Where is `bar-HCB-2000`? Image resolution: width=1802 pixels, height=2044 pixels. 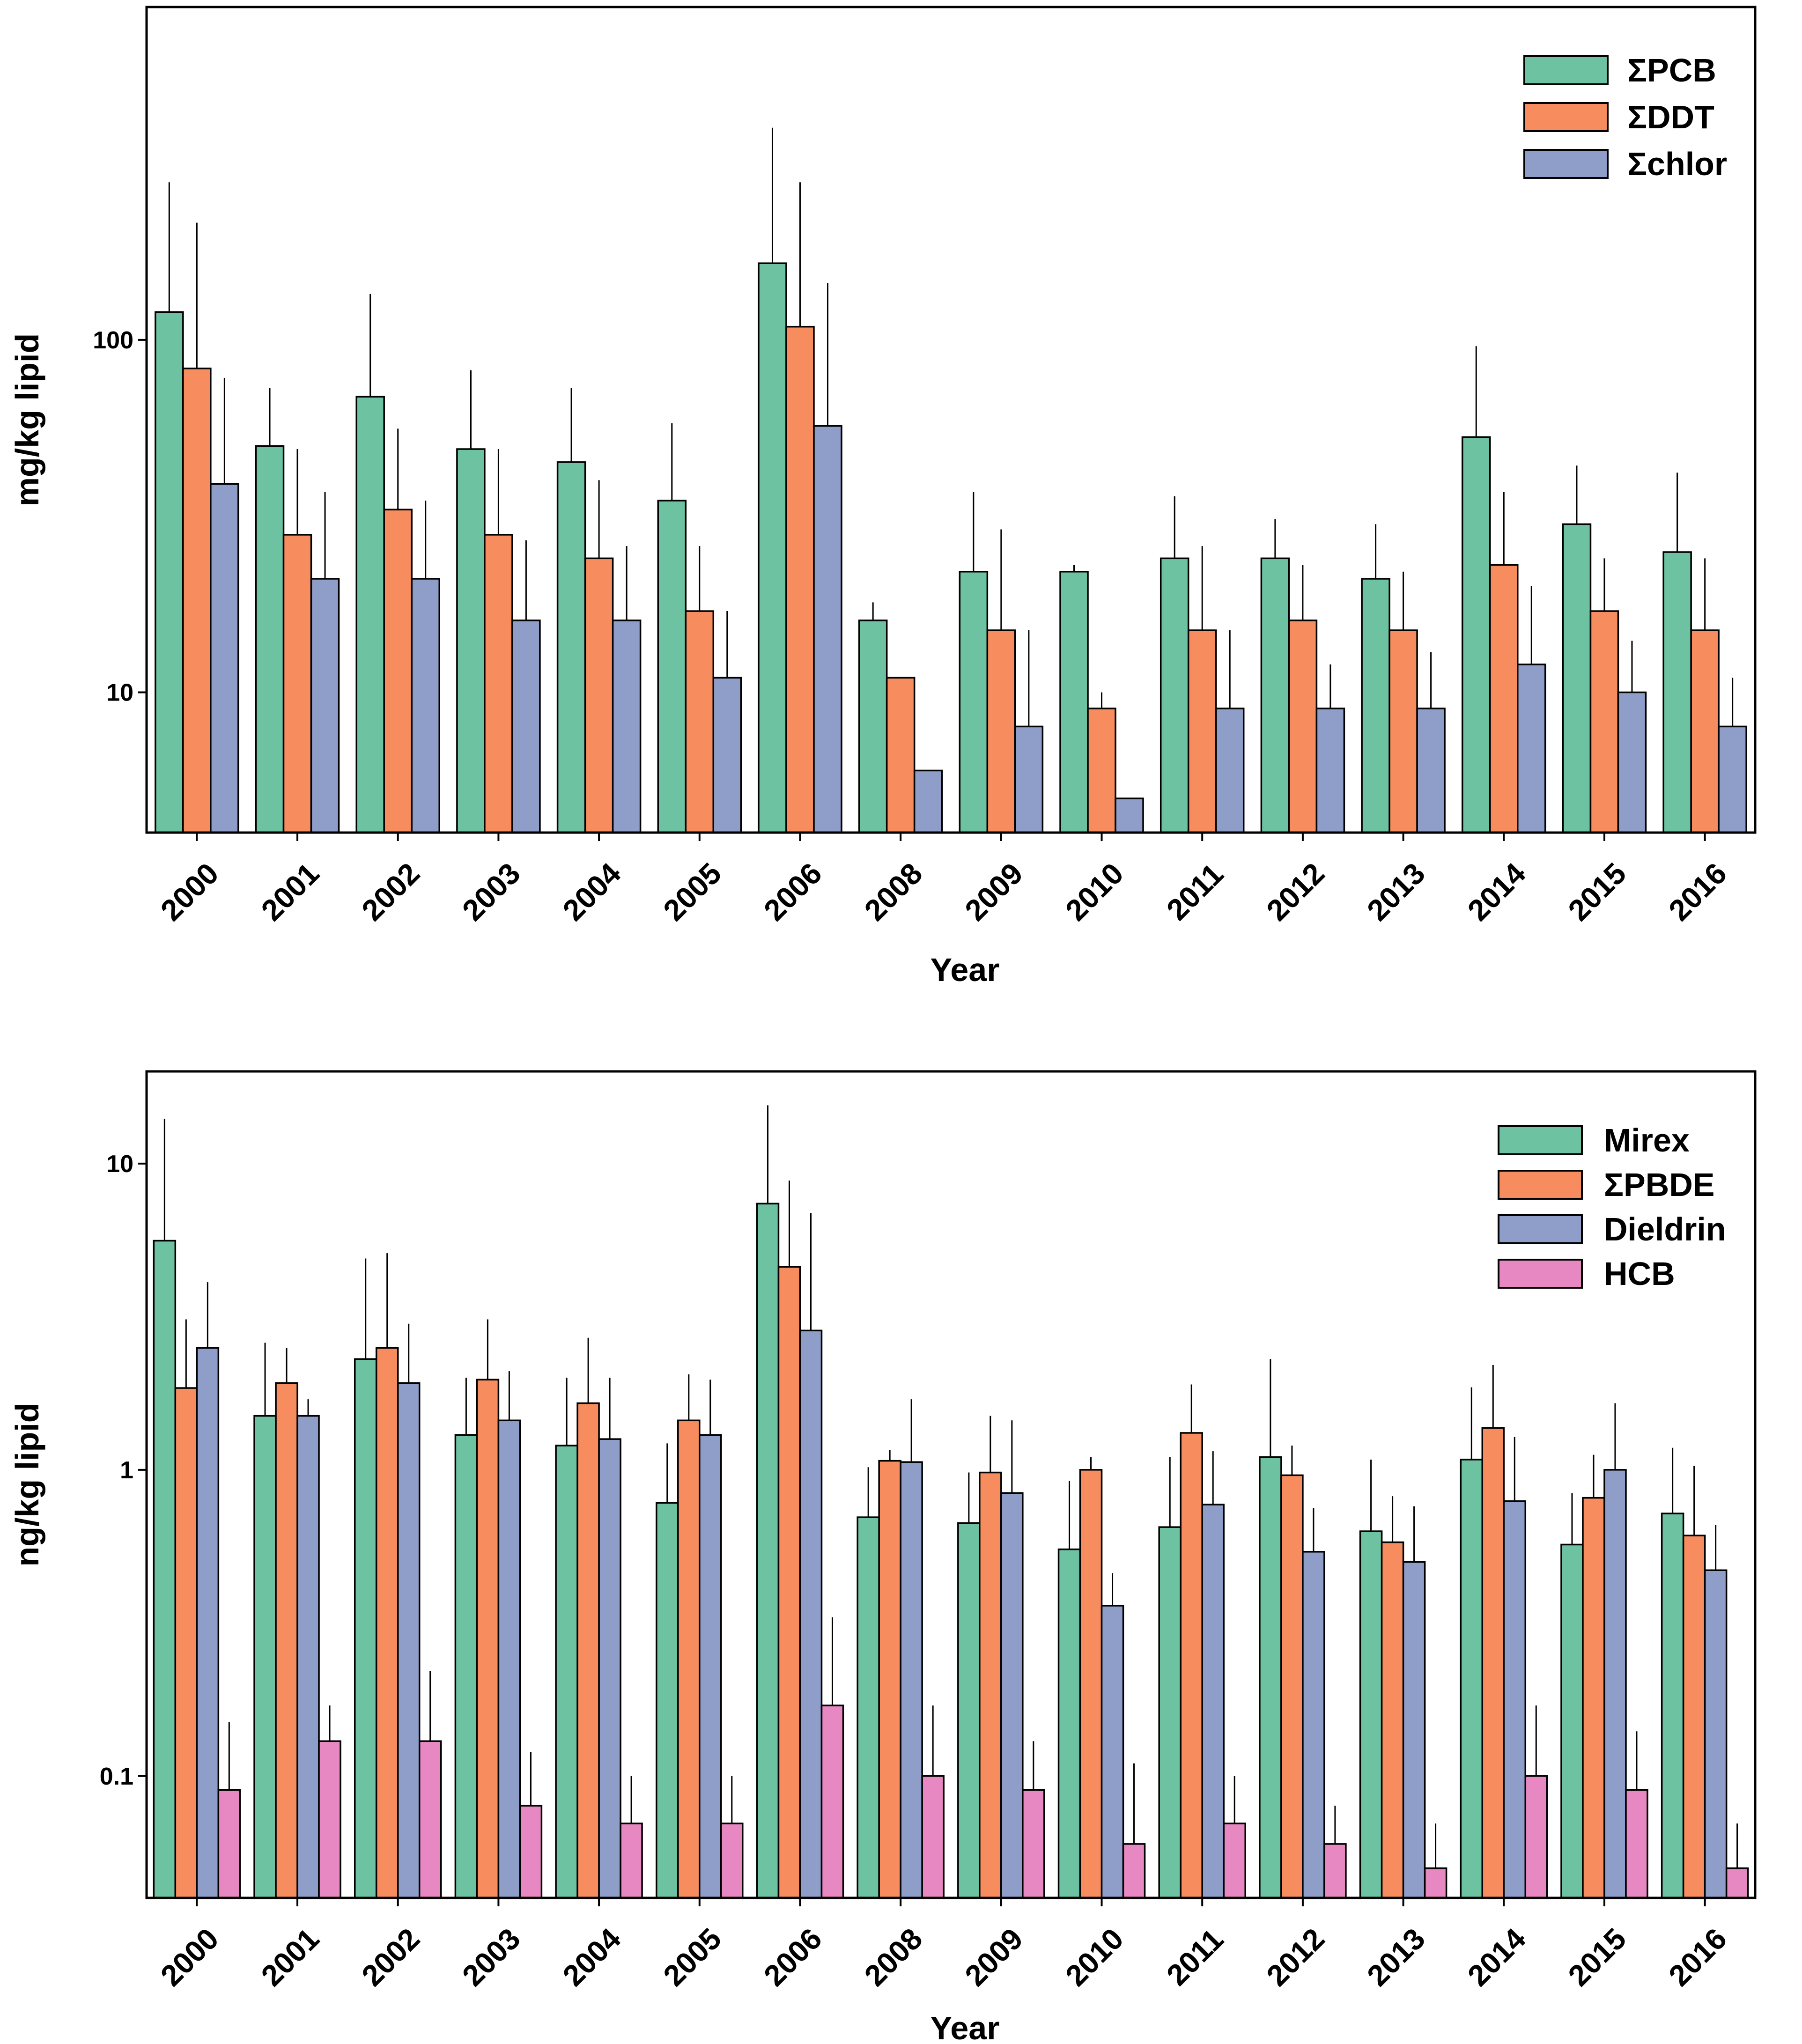 bar-HCB-2000 is located at coordinates (229, 1844).